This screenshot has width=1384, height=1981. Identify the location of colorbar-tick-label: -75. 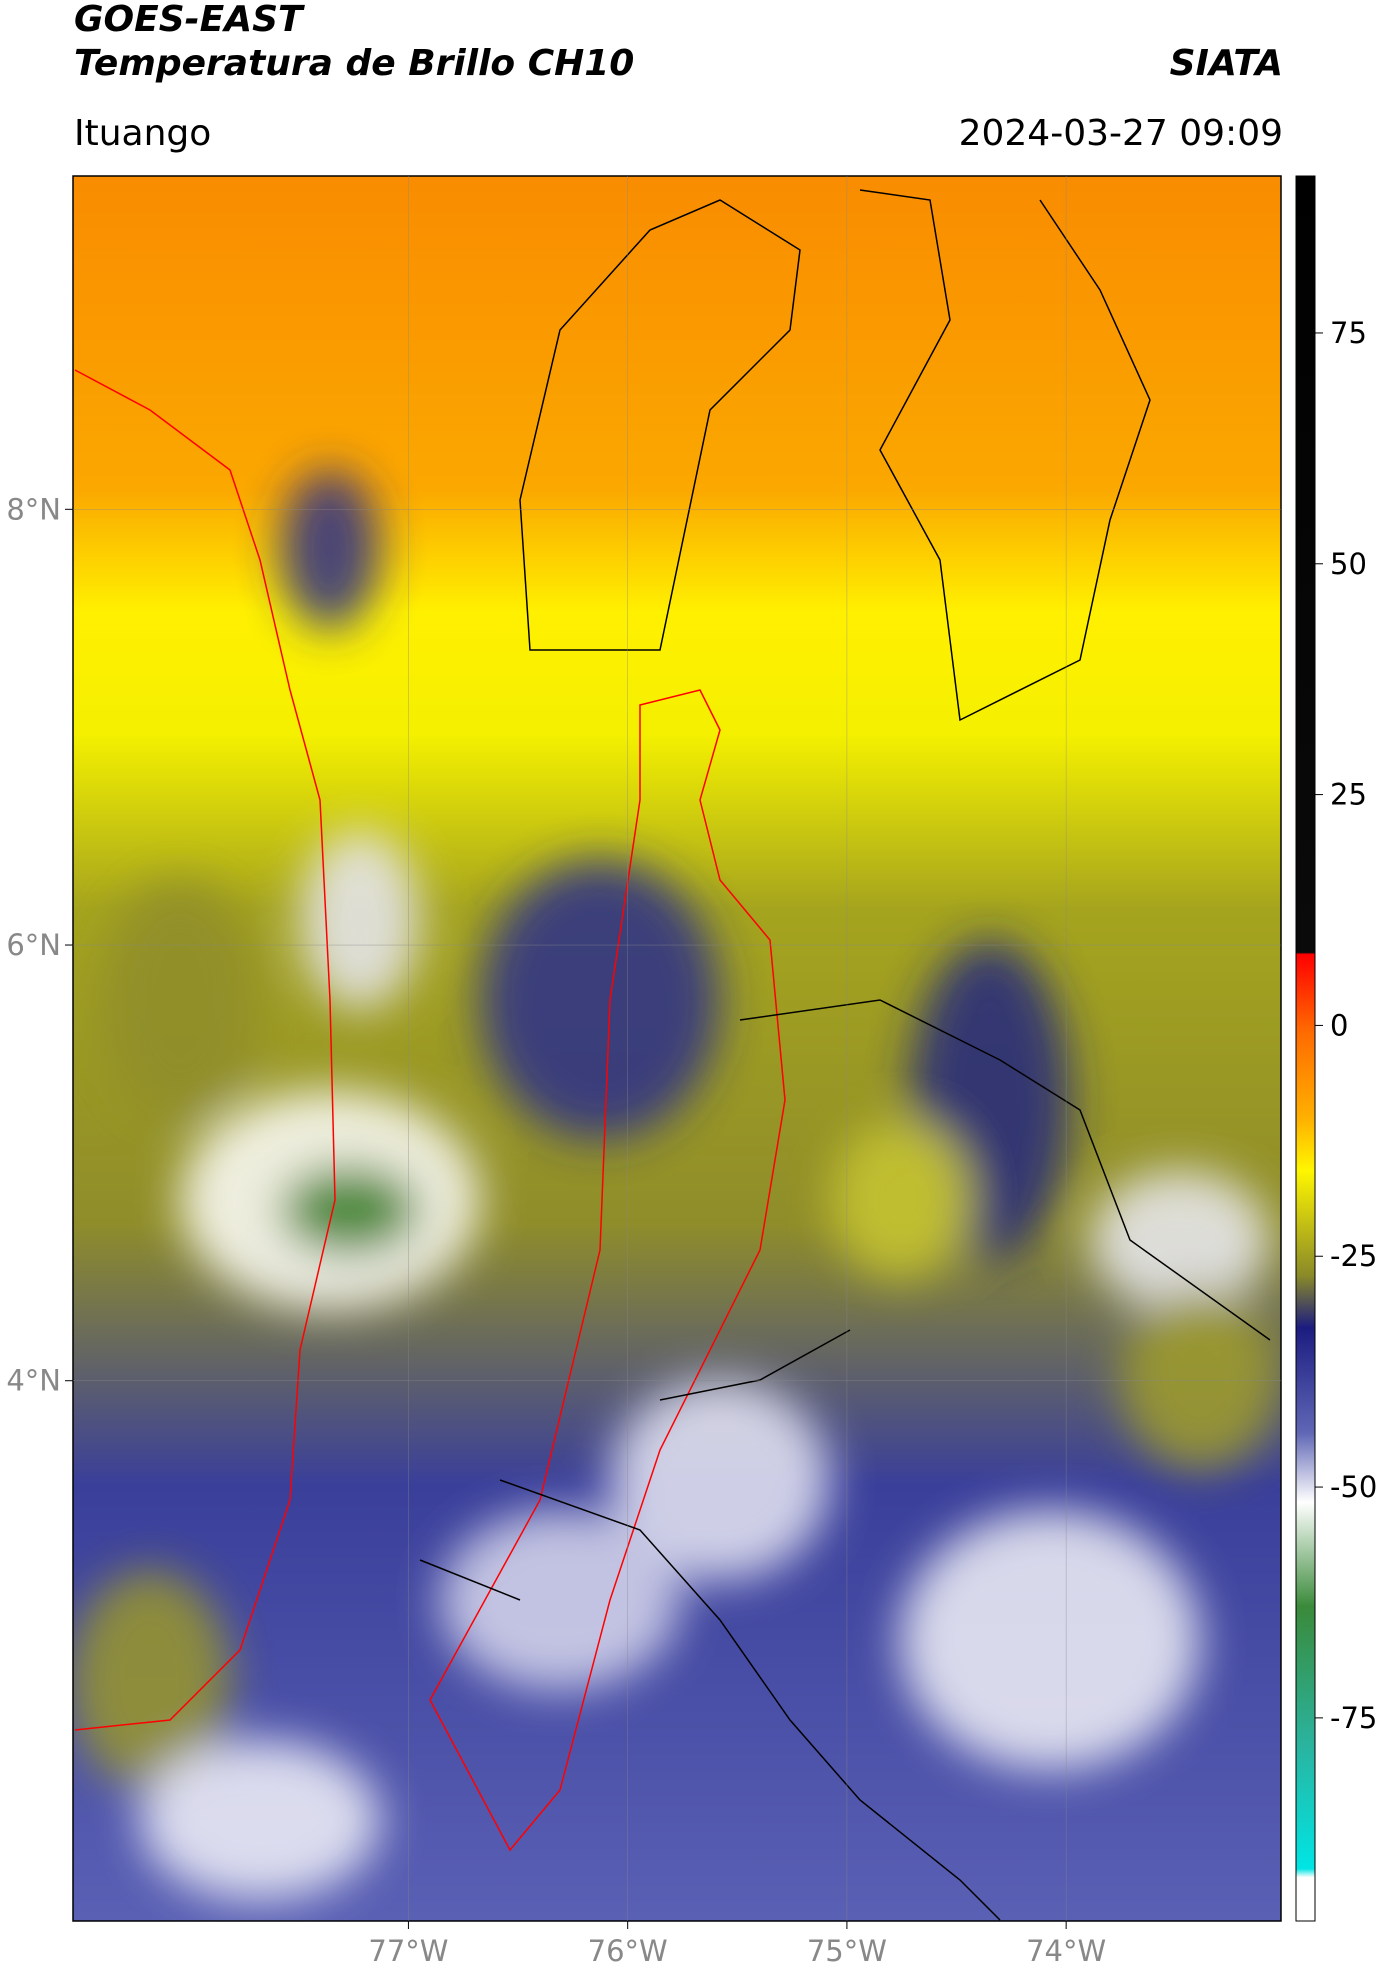
(1353, 1718).